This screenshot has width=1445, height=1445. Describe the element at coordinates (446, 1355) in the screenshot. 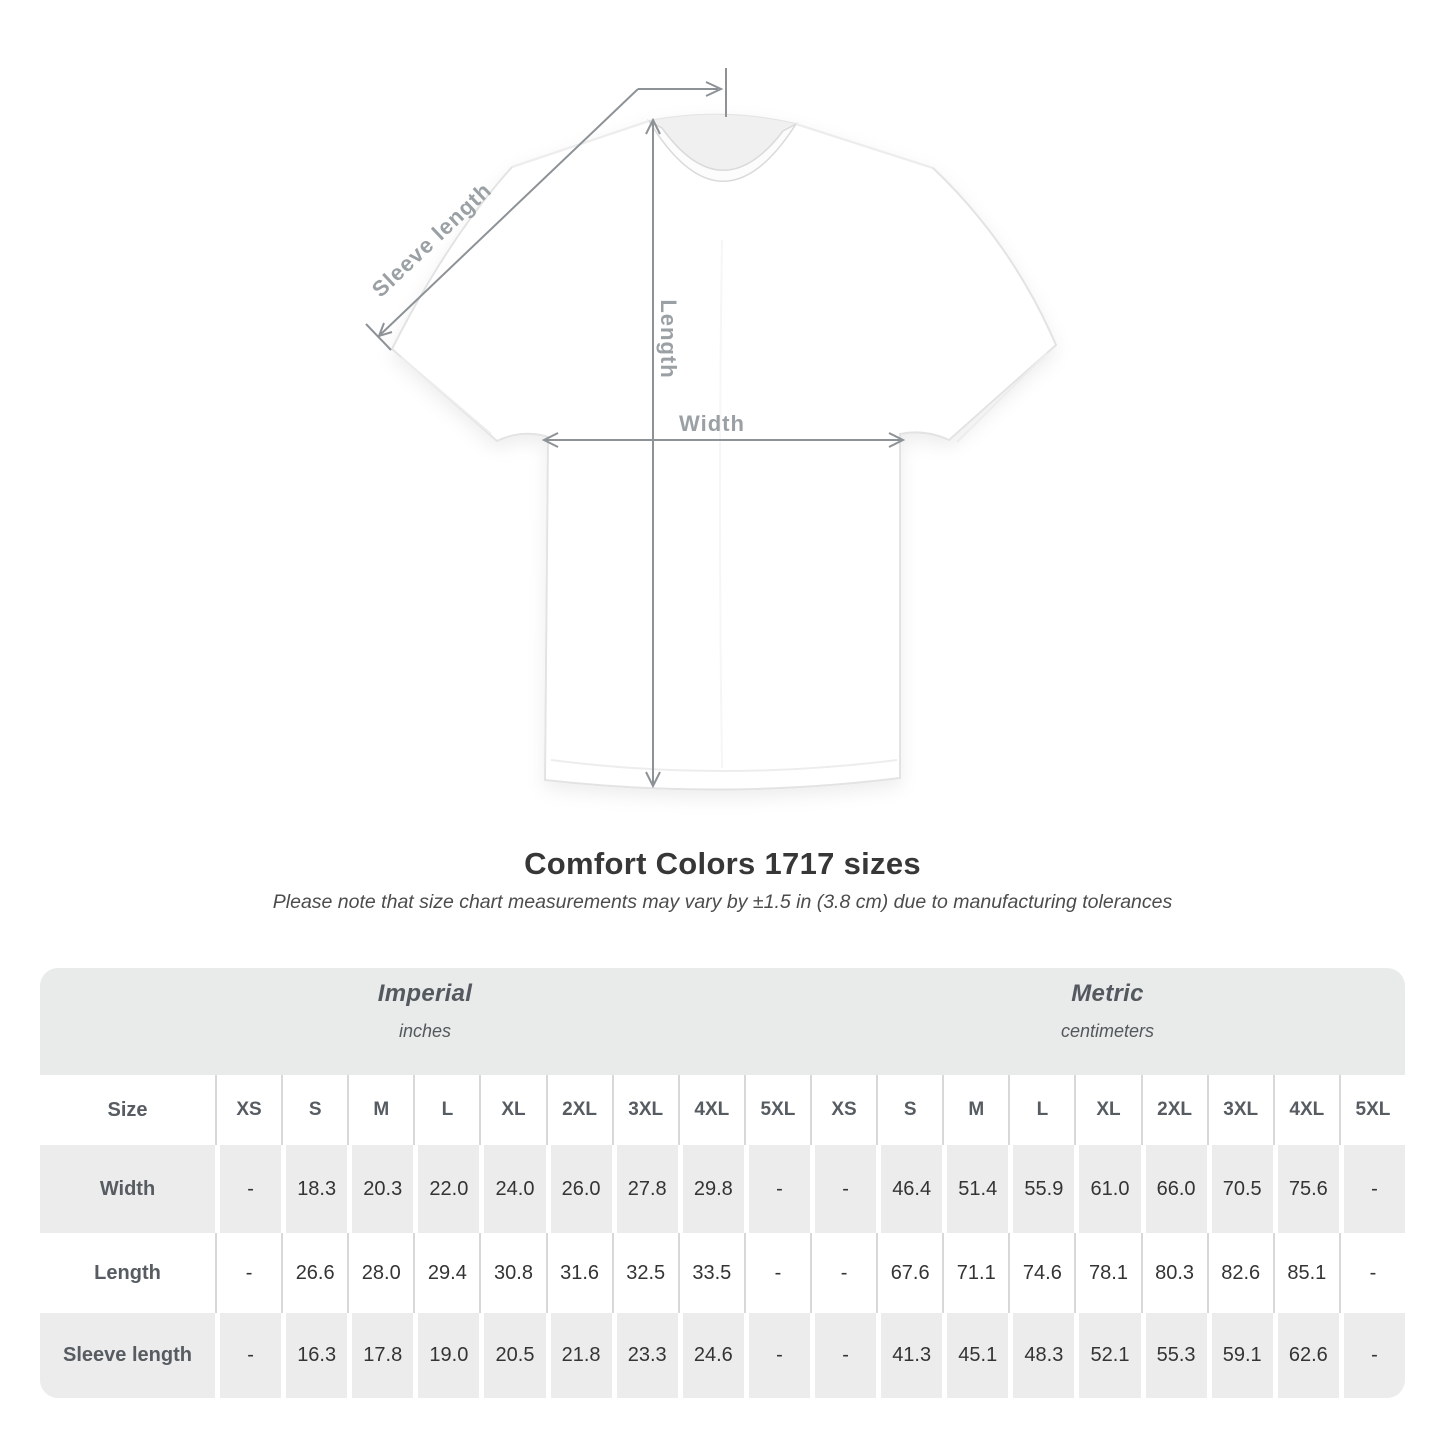

I see `value-cell: 19.0` at that location.